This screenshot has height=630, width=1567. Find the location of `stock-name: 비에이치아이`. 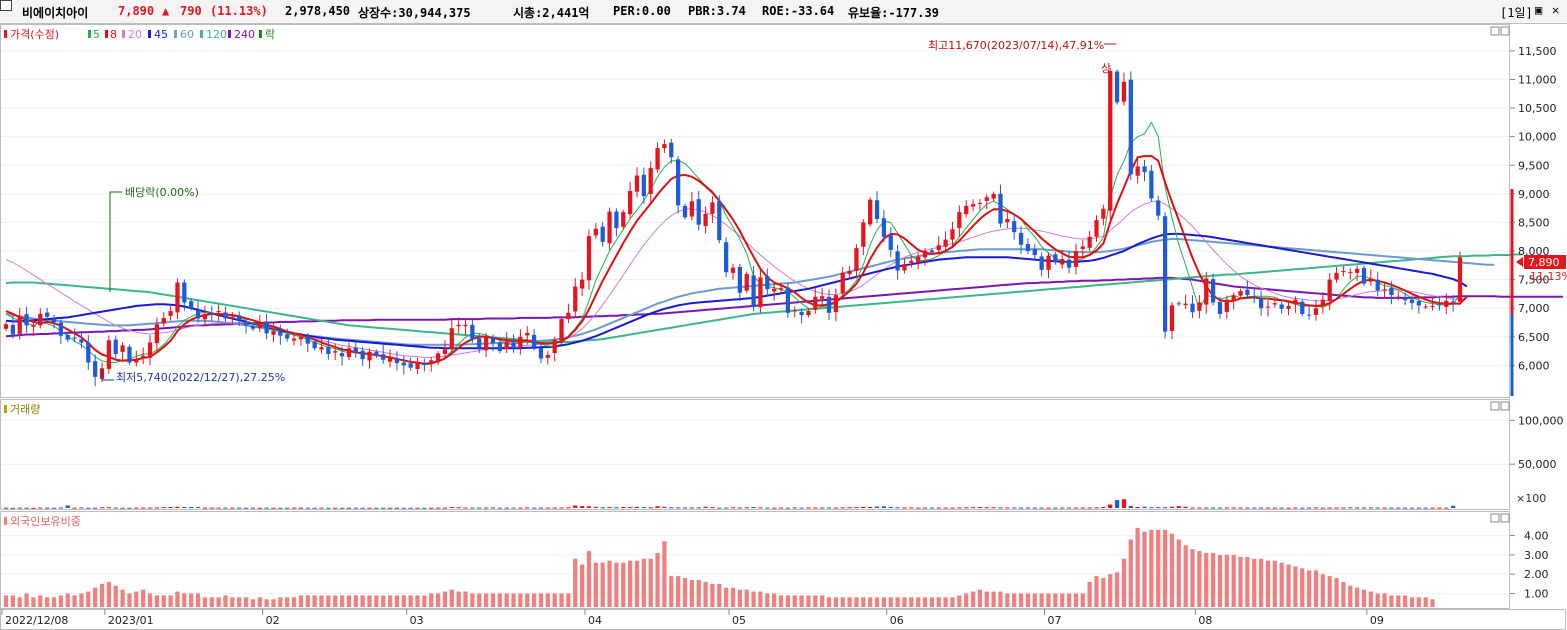

stock-name: 비에이치아이 is located at coordinates (55, 13).